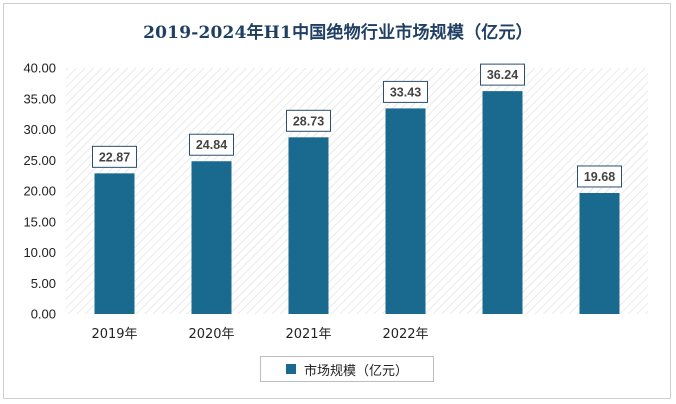  What do you see at coordinates (355, 371) in the screenshot?
I see `legend-label: 市场规模（亿元）` at bounding box center [355, 371].